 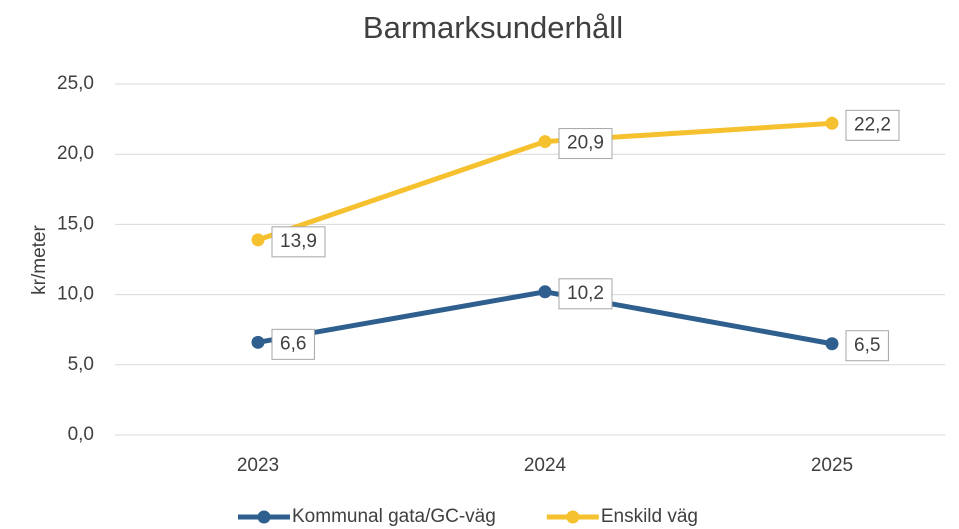 What do you see at coordinates (81, 364) in the screenshot?
I see `y-tick-label: 5,0` at bounding box center [81, 364].